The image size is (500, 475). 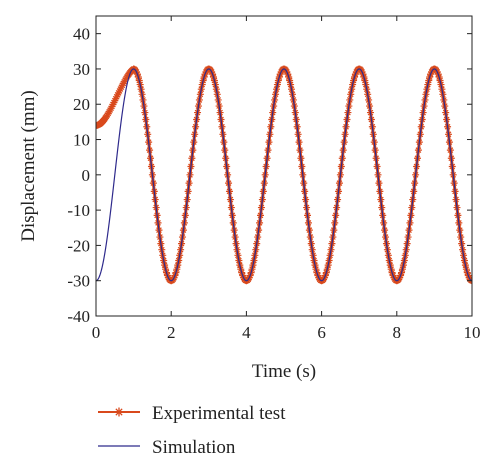 I want to click on y-tick-label: 30, so click(x=81, y=69).